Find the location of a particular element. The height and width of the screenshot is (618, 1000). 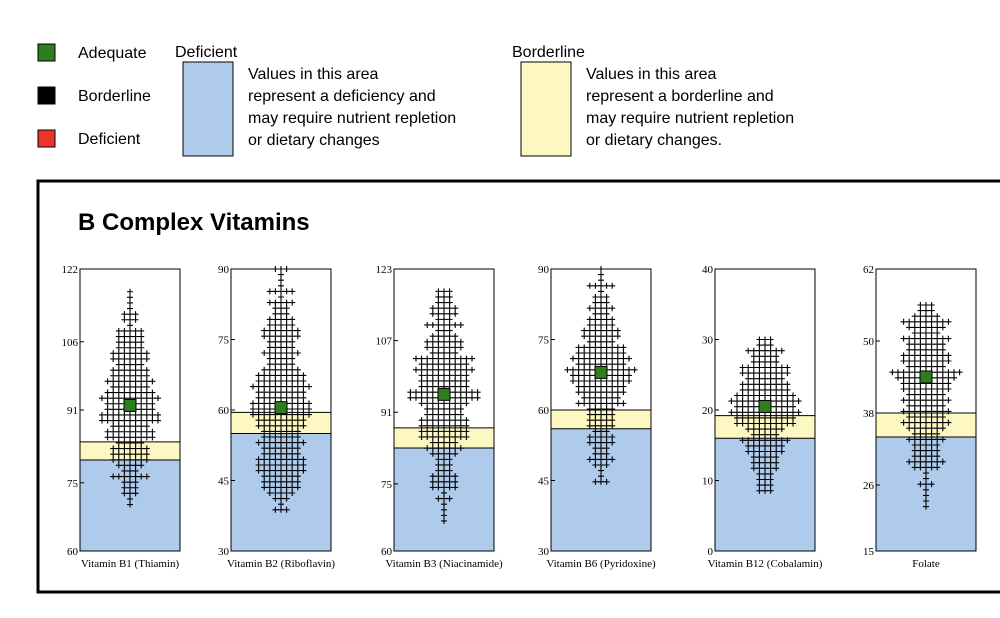

chart-label-vitamin-b2-riboflavin: Vitamin B2 (Riboflavin) is located at coordinates (281, 564).